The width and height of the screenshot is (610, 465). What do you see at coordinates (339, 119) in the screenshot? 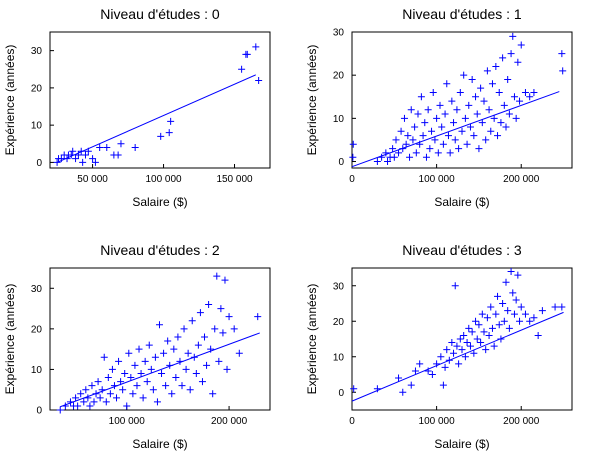
I see `y-tick-label: 10` at bounding box center [339, 119].